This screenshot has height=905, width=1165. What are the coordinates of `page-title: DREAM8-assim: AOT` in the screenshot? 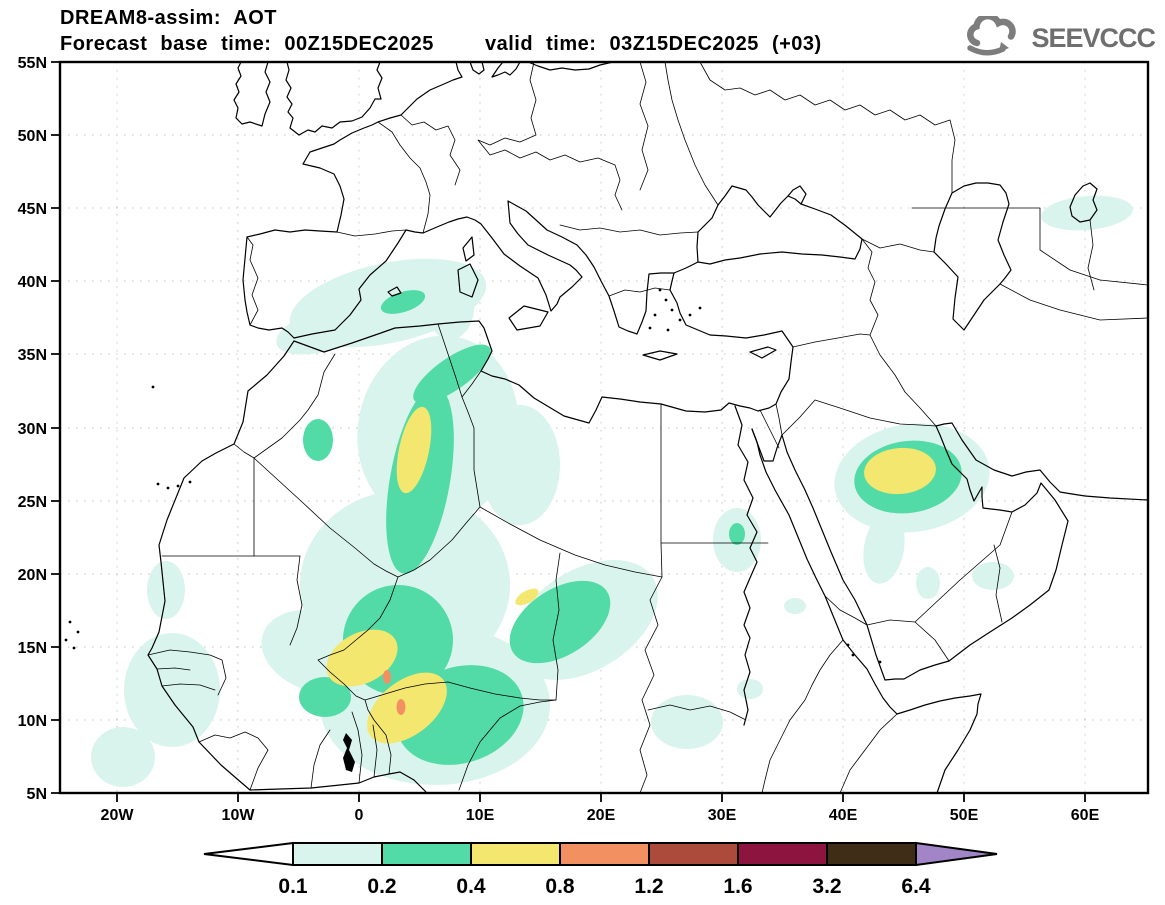 It's located at (169, 18).